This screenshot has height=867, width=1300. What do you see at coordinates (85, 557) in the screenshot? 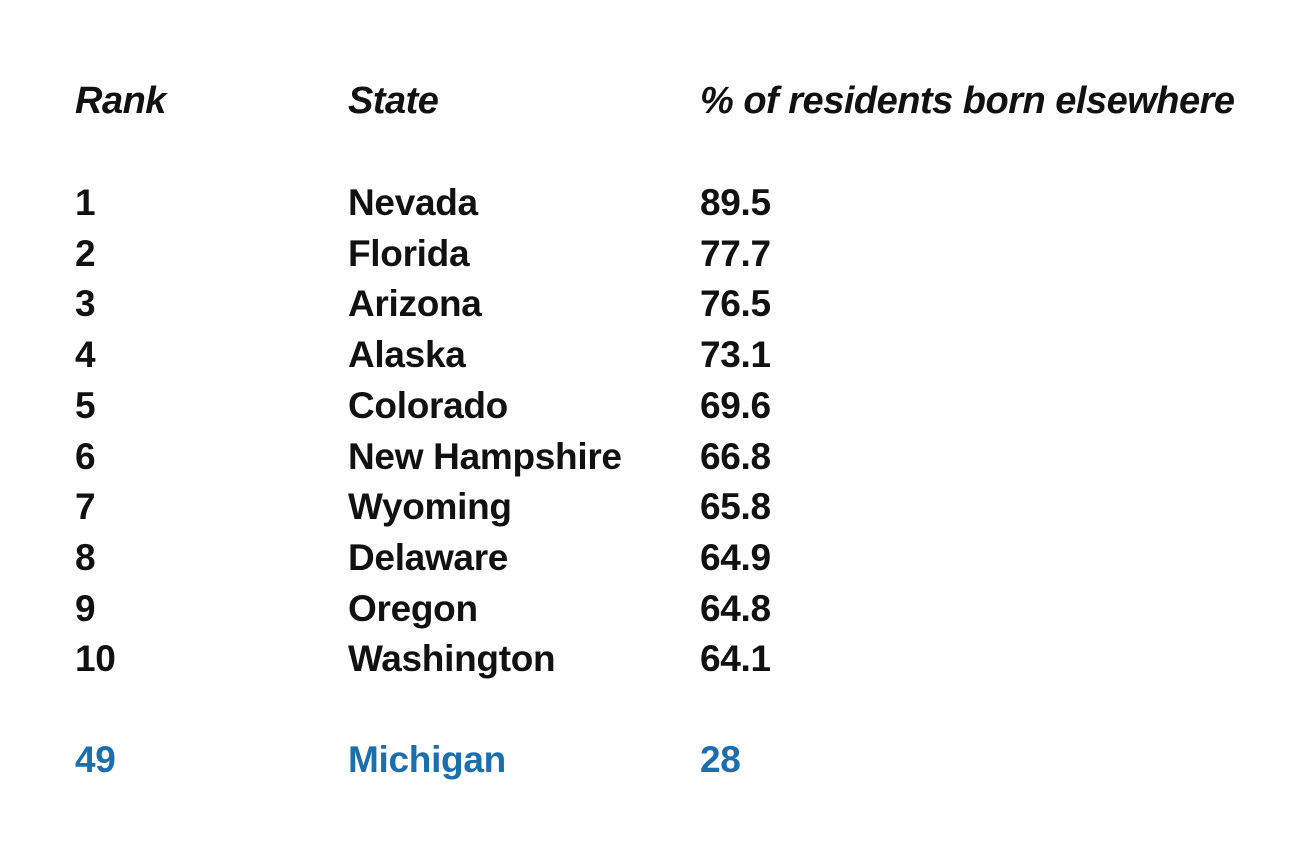
I see `rank-cell: 8` at bounding box center [85, 557].